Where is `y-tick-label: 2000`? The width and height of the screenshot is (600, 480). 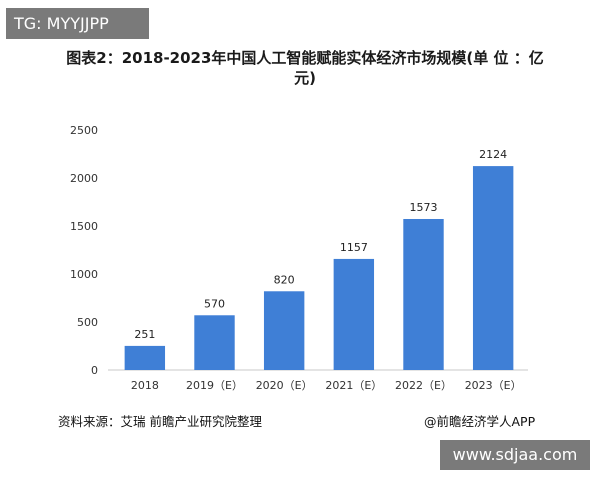
y-tick-label: 2000 is located at coordinates (84, 178).